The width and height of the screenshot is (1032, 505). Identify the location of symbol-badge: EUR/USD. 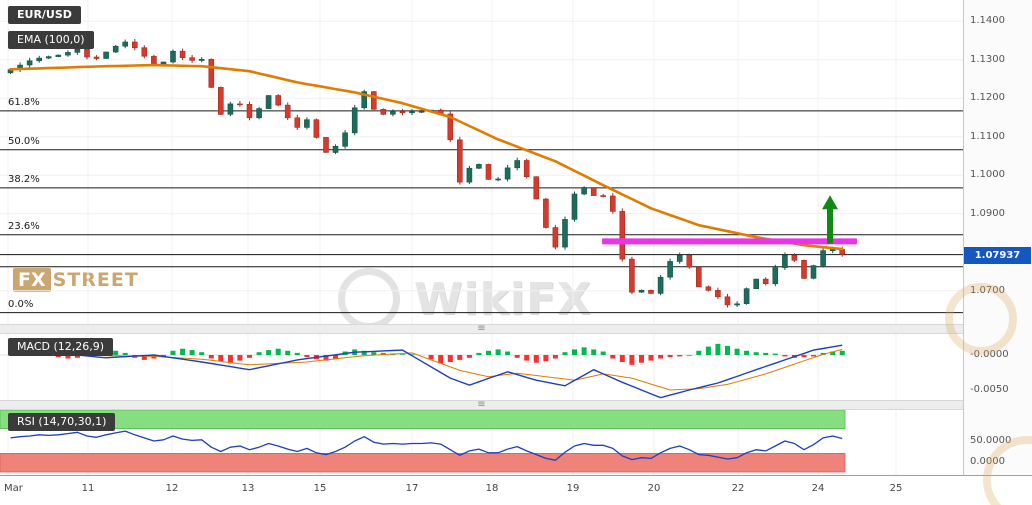
(44, 15).